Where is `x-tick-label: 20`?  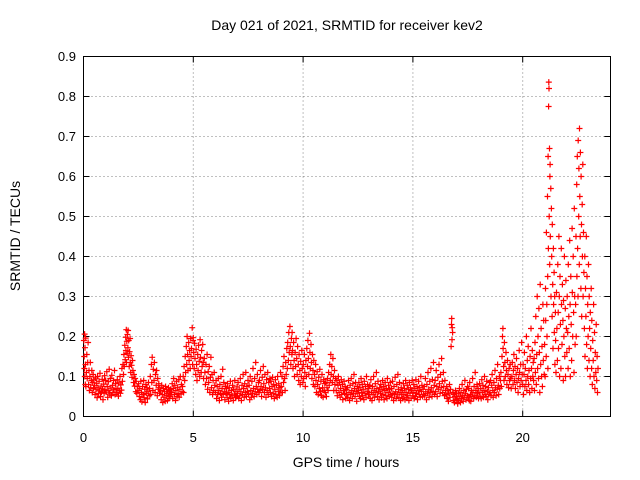
x-tick-label: 20 is located at coordinates (522, 437).